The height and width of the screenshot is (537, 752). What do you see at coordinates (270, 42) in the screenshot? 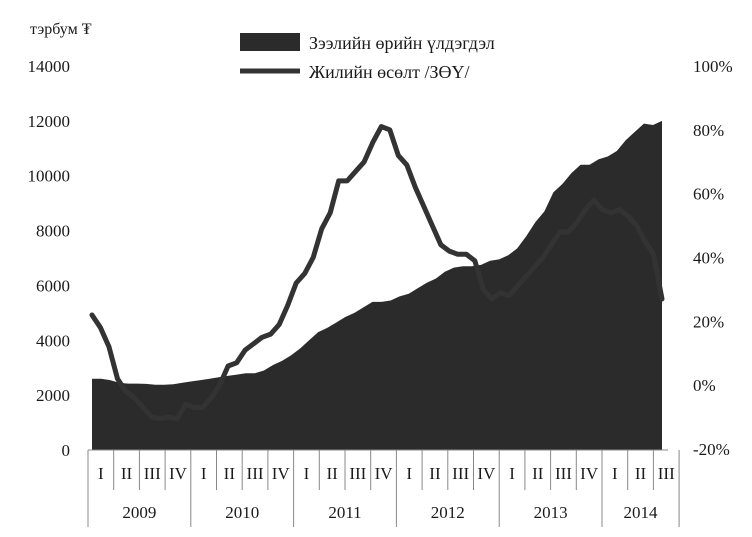
I see `legend-area-swatch` at bounding box center [270, 42].